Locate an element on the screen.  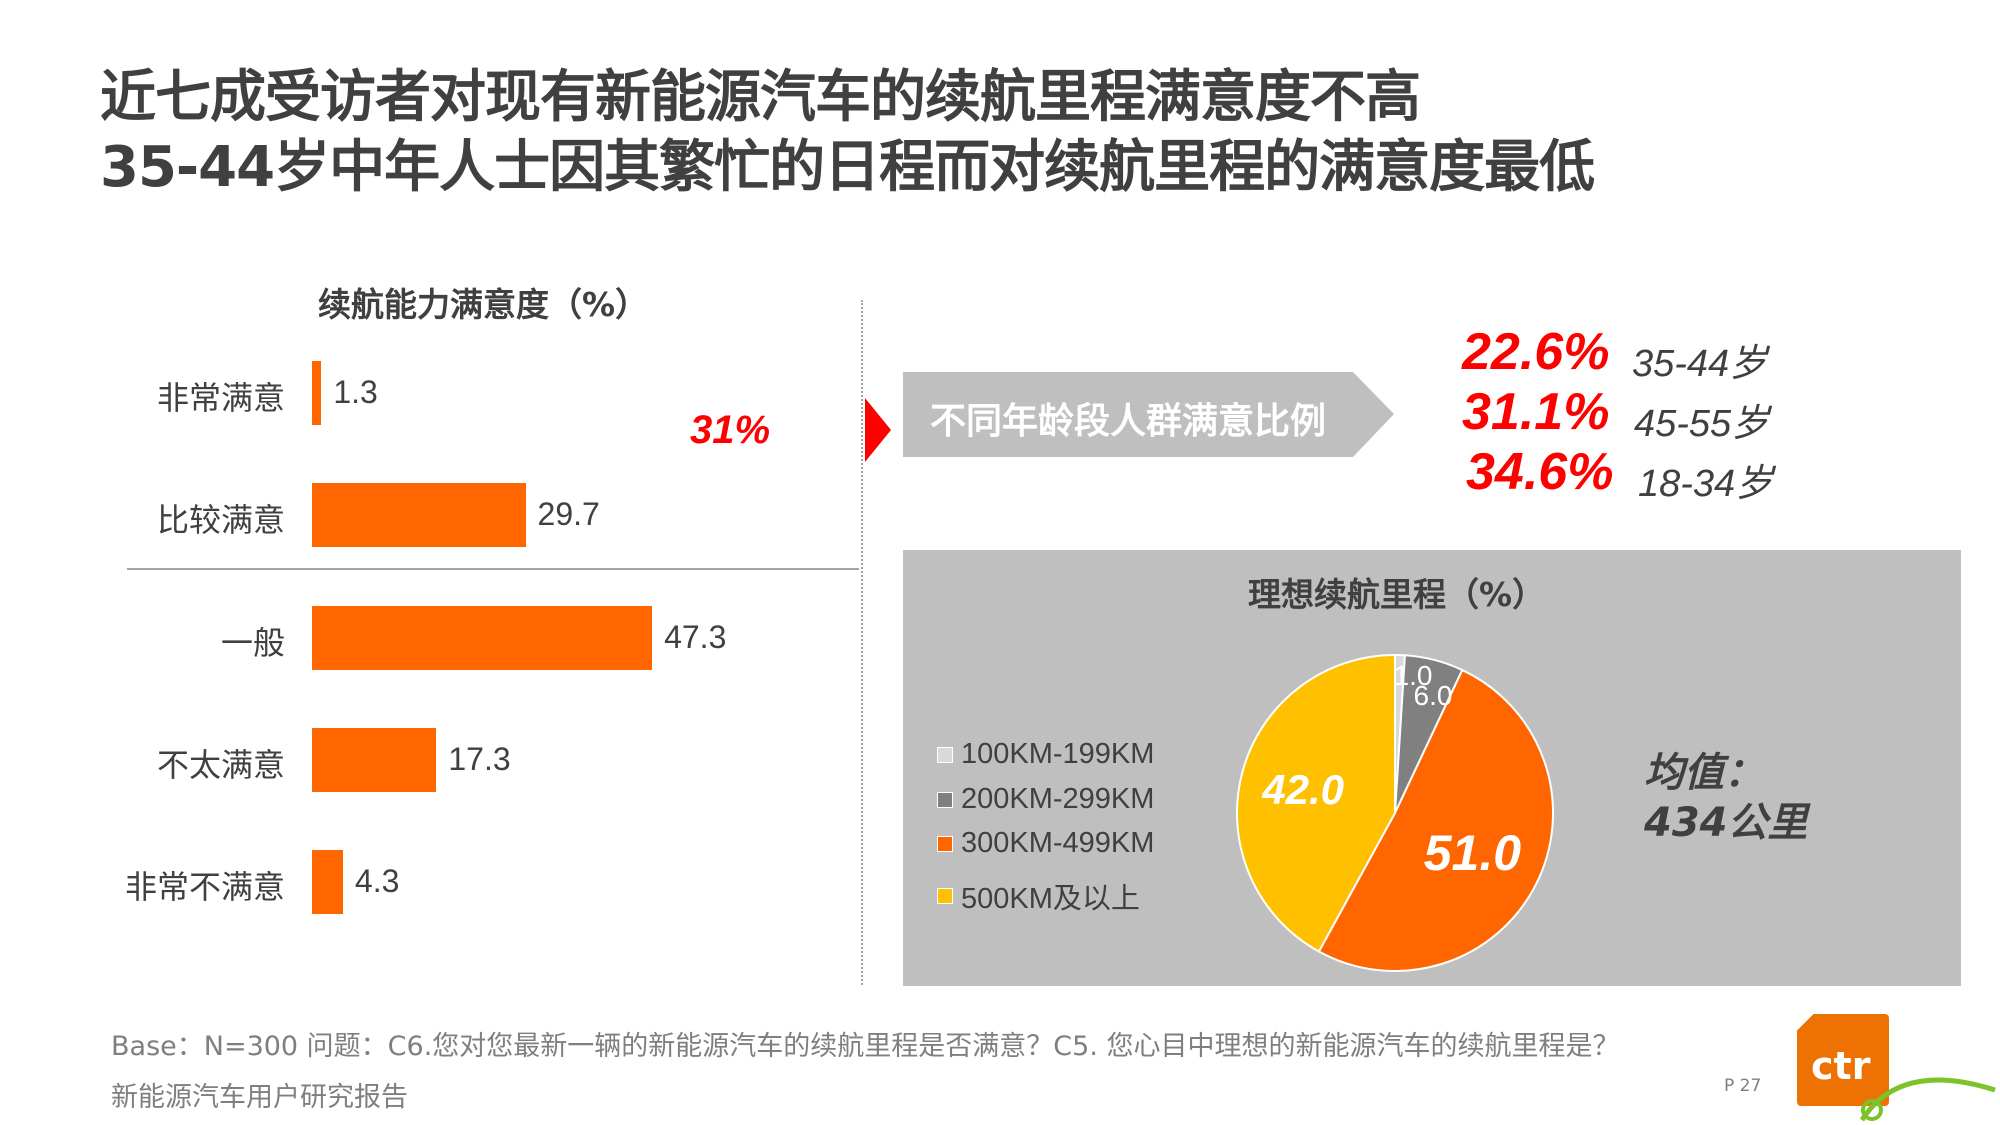
bar-category-label: 不太满意 is located at coordinates (220, 765).